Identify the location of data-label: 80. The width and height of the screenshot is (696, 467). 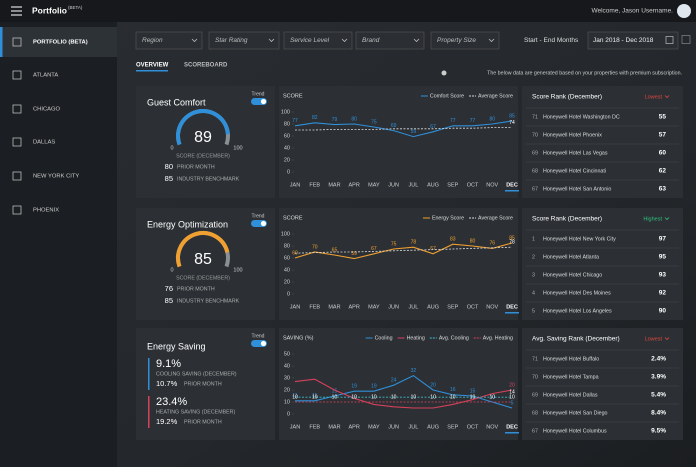
(354, 119).